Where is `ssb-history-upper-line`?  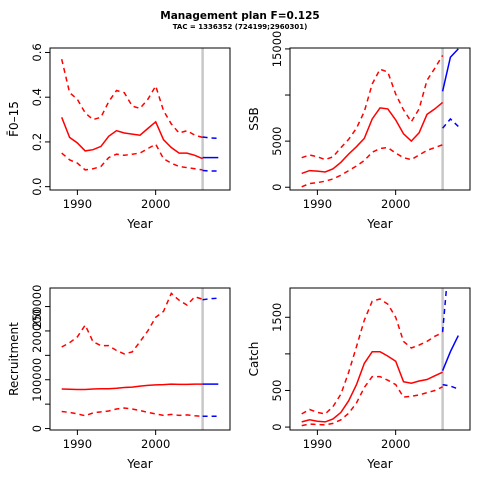 ssb-history-upper-line is located at coordinates (372, 108).